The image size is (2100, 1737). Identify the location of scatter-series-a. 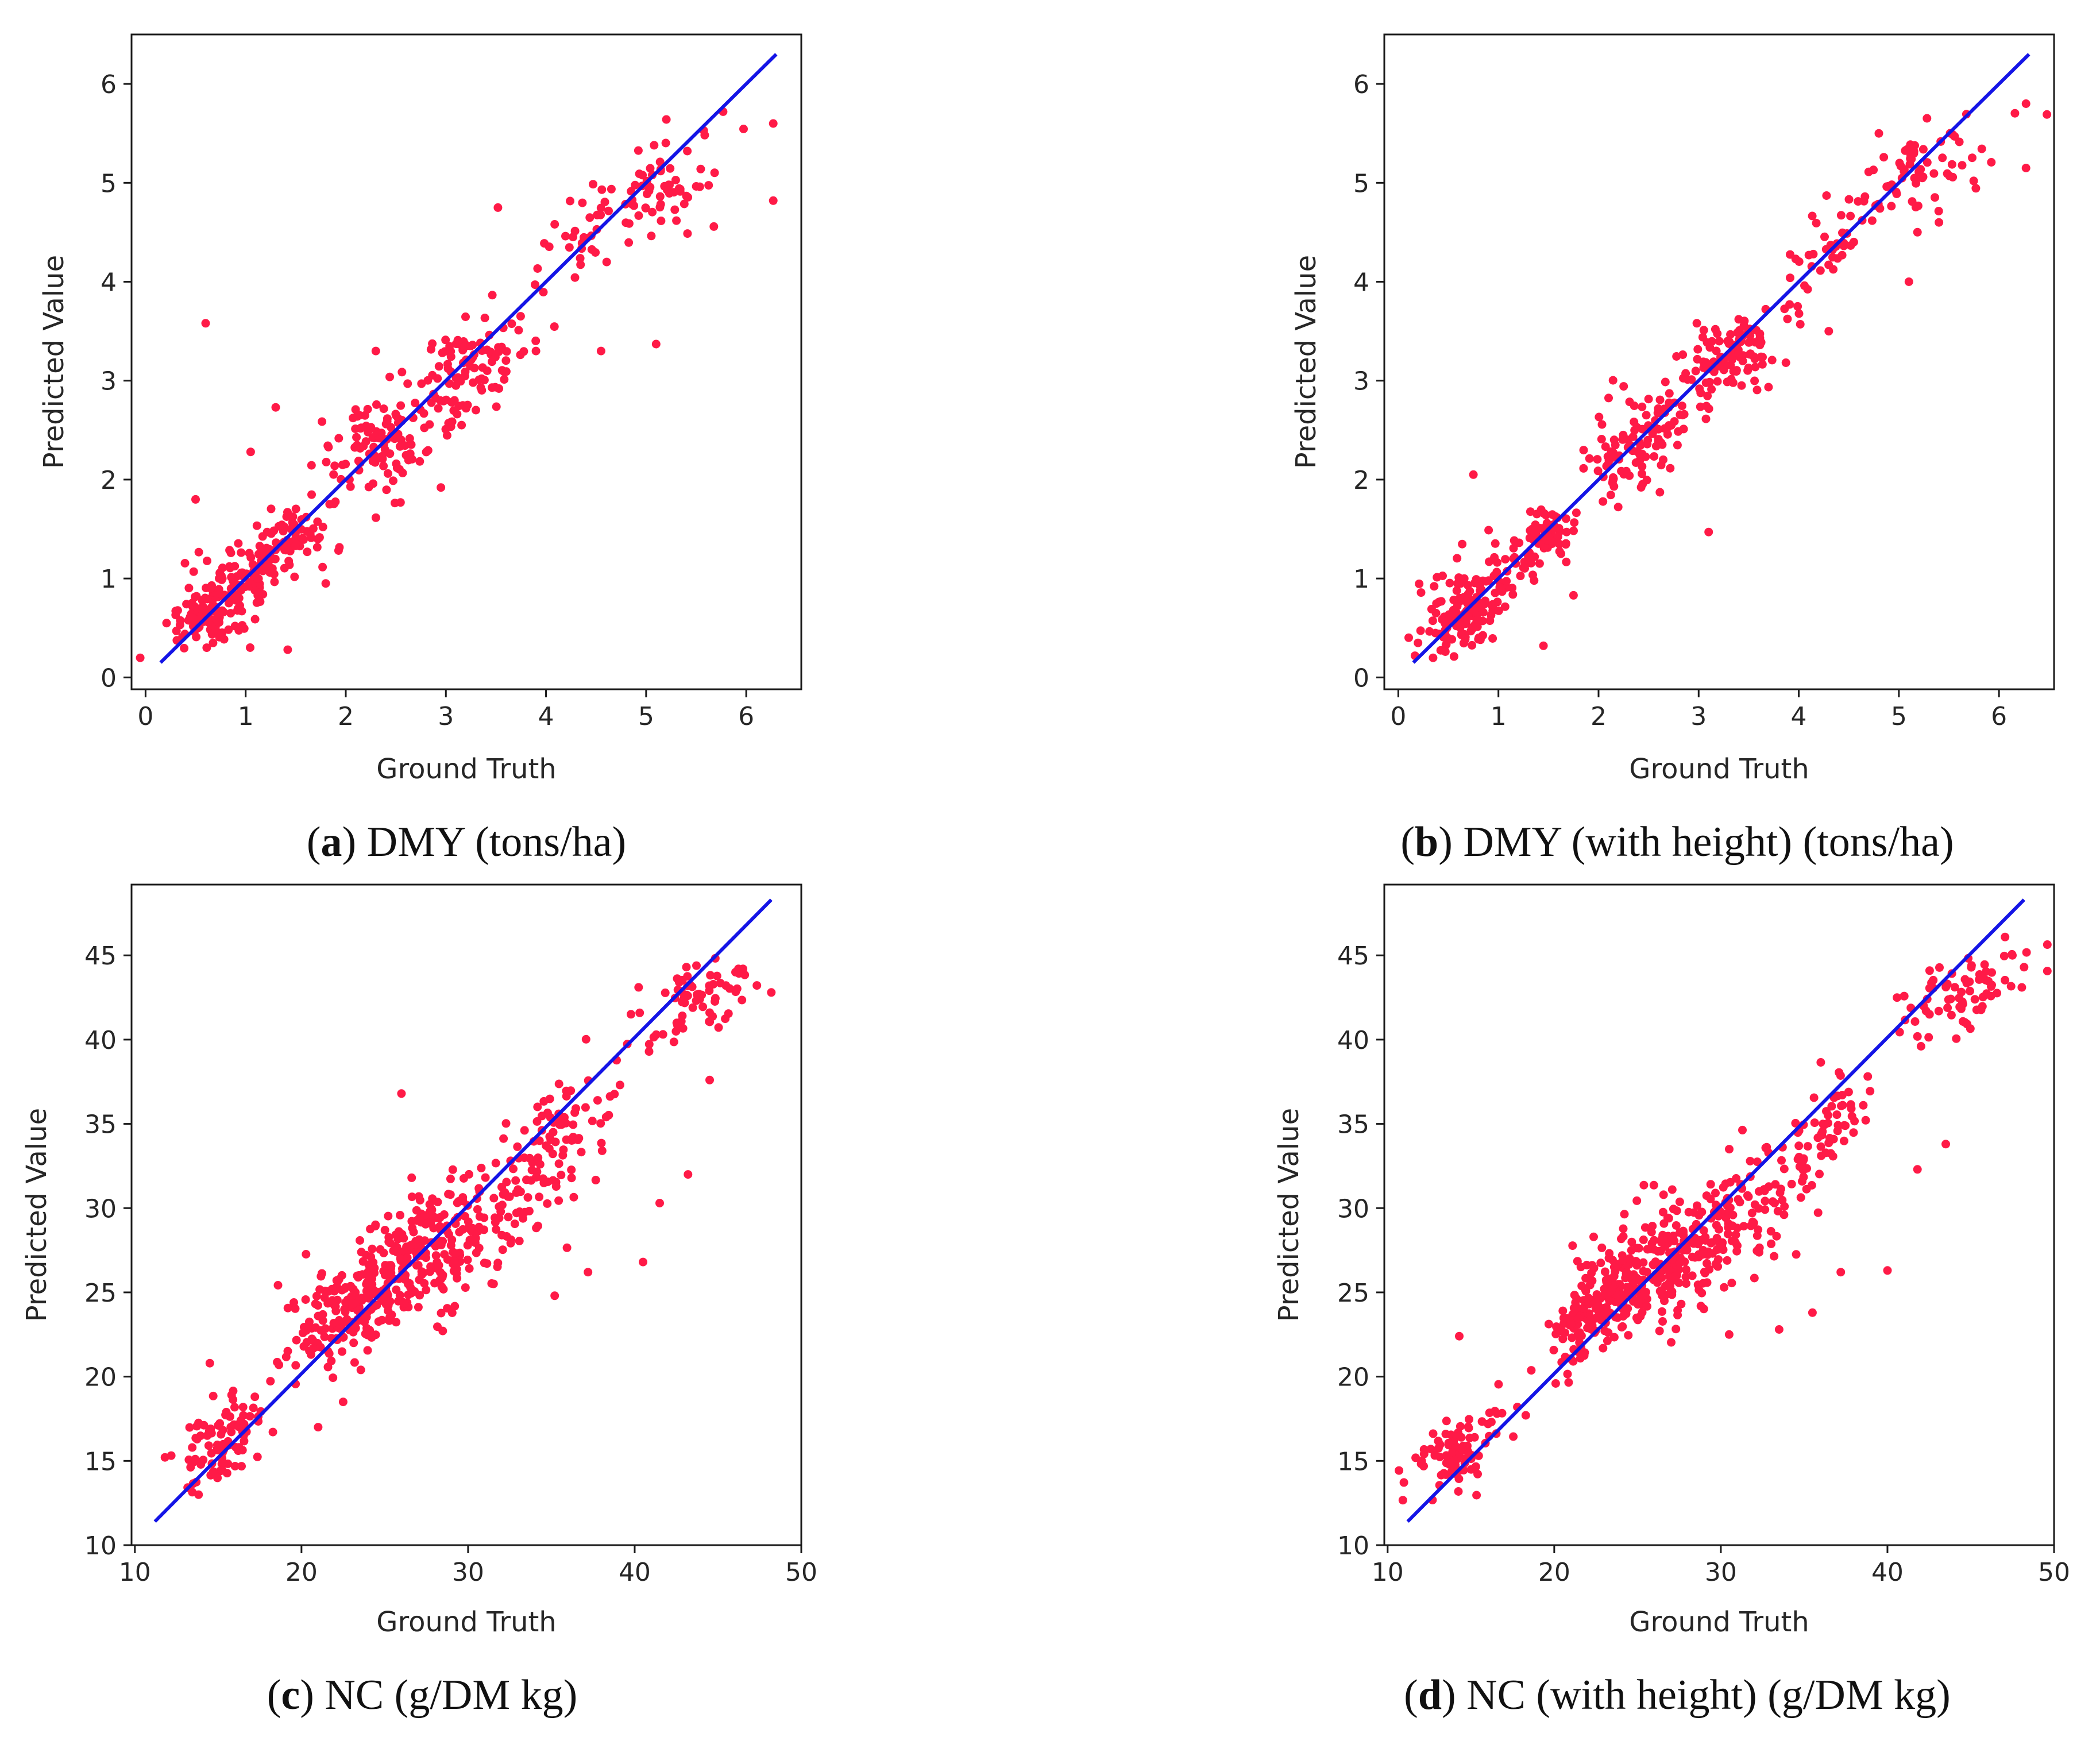
(457, 384).